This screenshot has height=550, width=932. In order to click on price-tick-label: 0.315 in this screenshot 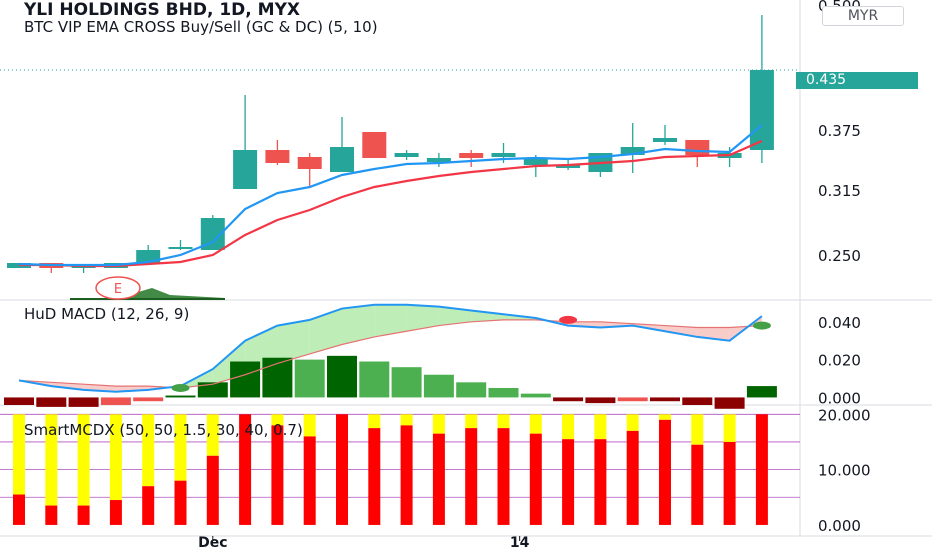, I will do `click(839, 191)`.